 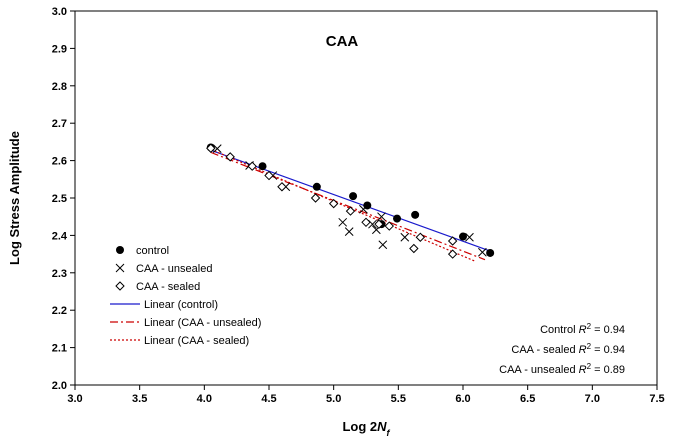 What do you see at coordinates (196, 341) in the screenshot?
I see `legend-label: Linear (CAA - sealed)` at bounding box center [196, 341].